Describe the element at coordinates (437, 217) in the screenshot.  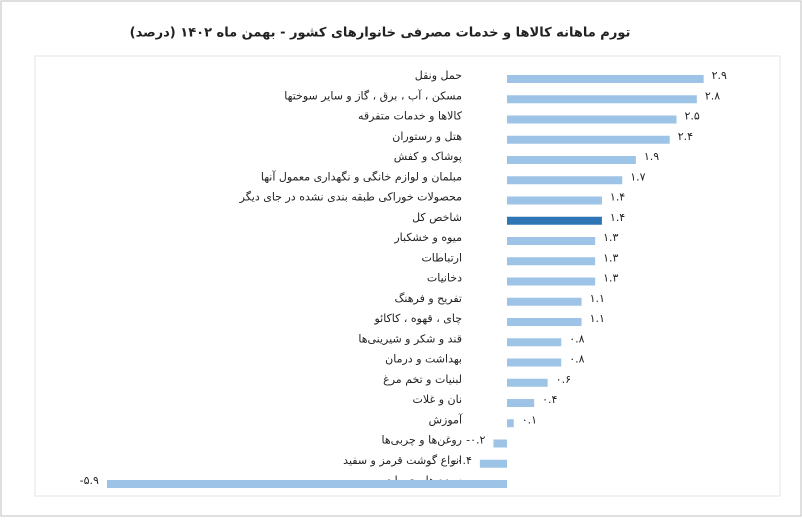
I see `category-label: شاخص کل` at that location.